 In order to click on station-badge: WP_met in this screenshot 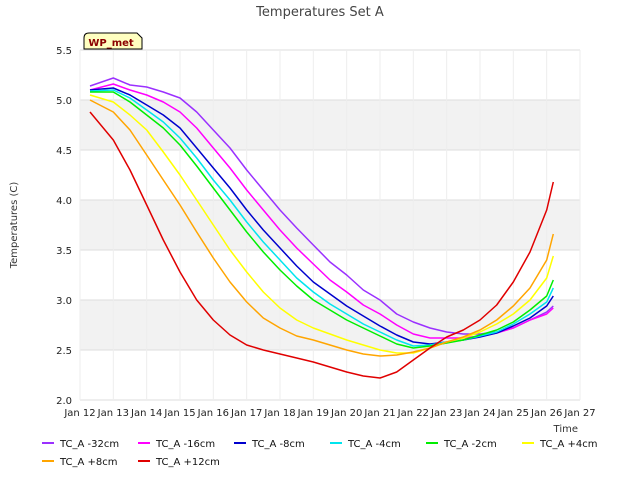, I will do `click(113, 41)`.